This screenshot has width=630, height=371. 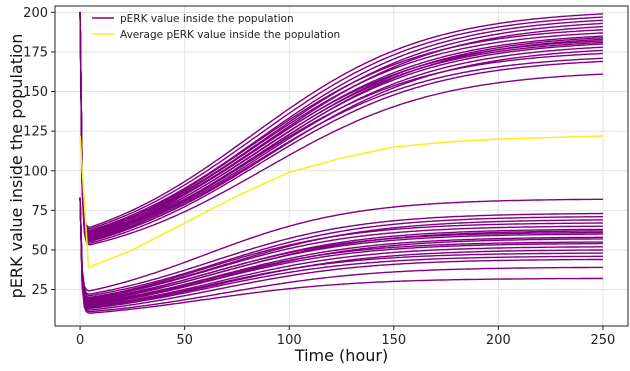 I want to click on y-axis-label: pERK value inside the population, so click(x=16, y=166).